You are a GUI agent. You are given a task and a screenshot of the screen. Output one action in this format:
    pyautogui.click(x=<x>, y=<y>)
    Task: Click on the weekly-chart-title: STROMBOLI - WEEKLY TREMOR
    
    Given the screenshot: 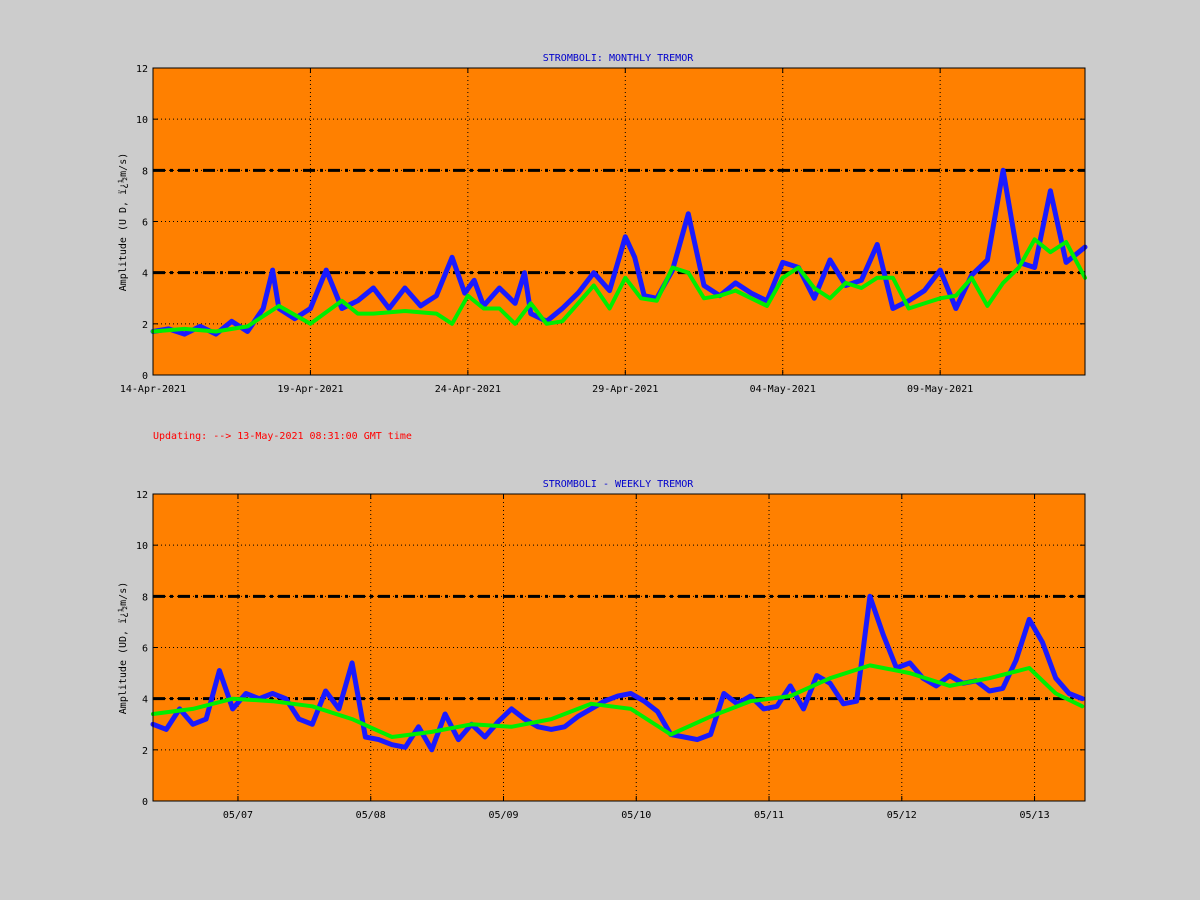 What is the action you would take?
    pyautogui.click(x=618, y=484)
    